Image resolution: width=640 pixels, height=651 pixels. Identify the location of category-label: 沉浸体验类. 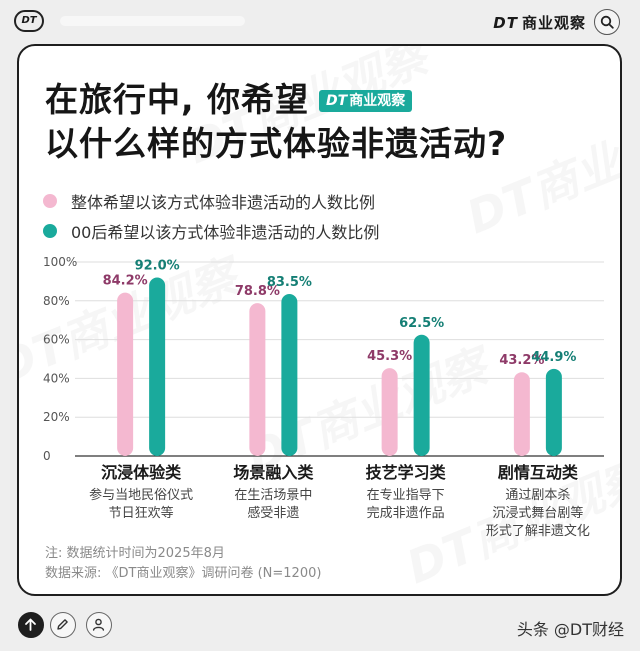
(141, 472).